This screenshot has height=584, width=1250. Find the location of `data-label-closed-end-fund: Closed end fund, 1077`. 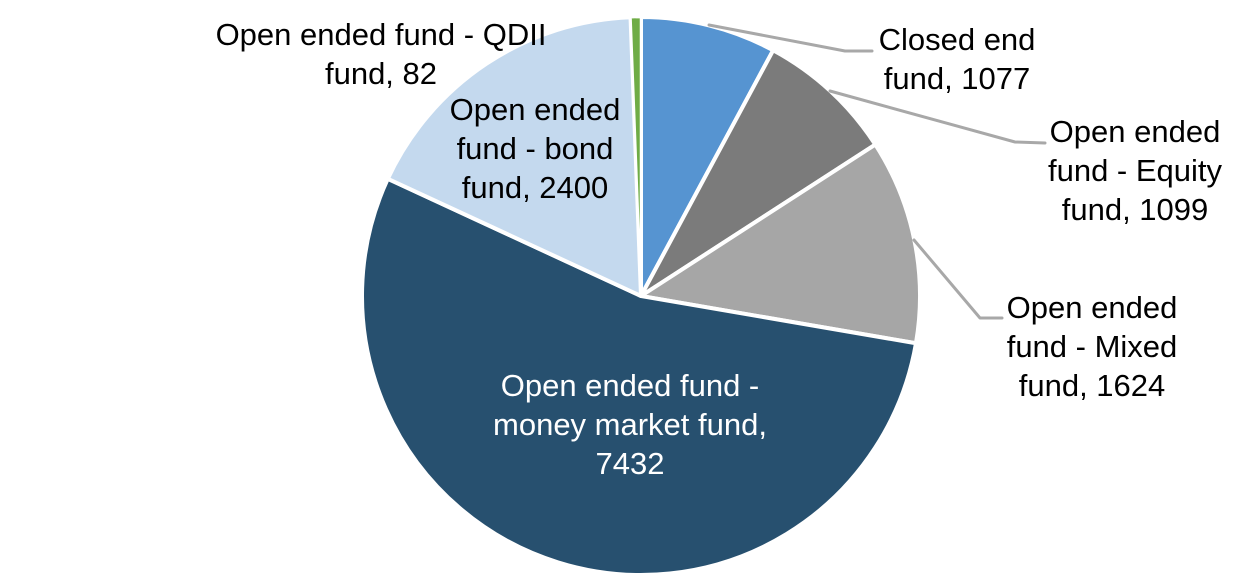

data-label-closed-end-fund: Closed end fund, 1077 is located at coordinates (957, 59).